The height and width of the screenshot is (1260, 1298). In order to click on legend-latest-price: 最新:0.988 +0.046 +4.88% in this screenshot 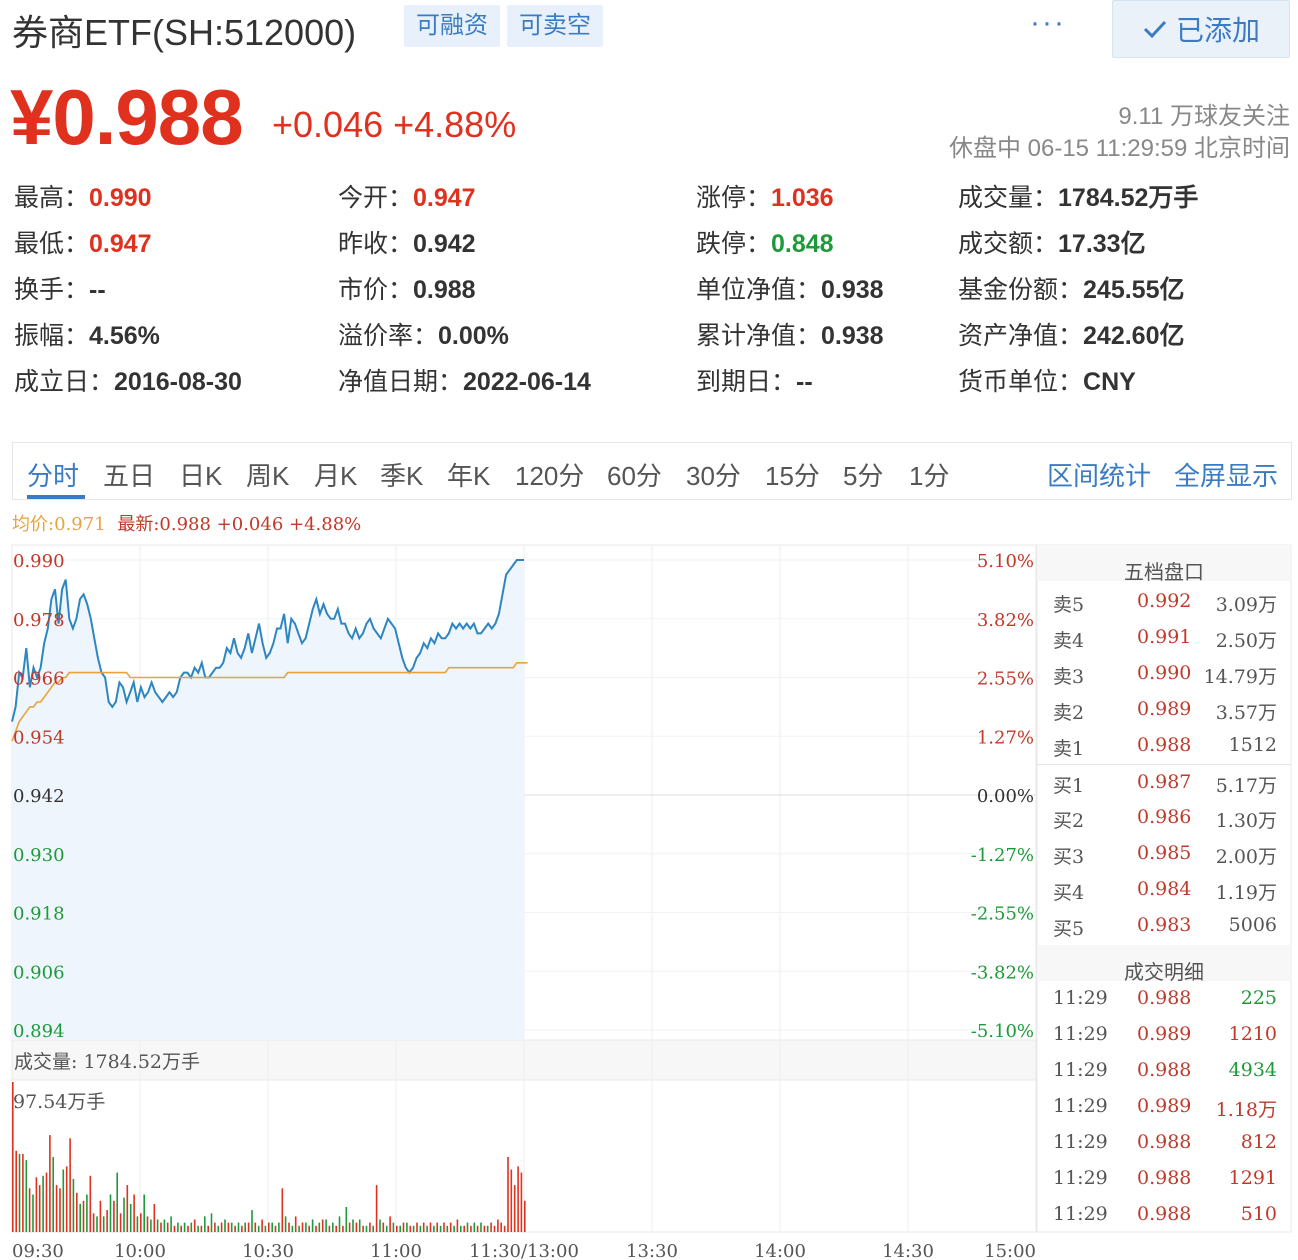, I will do `click(239, 524)`.